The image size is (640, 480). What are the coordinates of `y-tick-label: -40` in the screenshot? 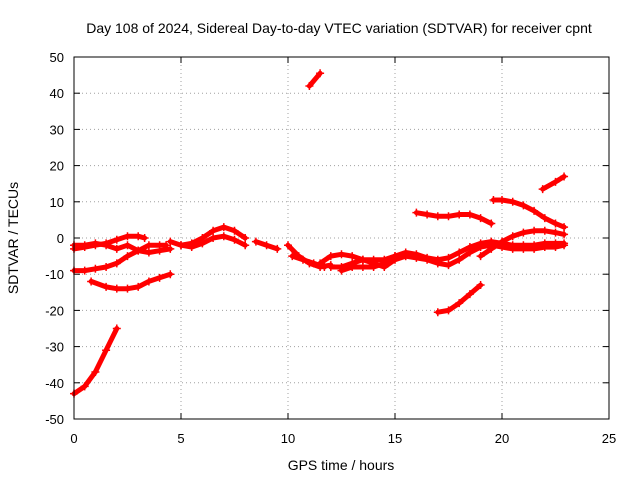 It's located at (54, 383).